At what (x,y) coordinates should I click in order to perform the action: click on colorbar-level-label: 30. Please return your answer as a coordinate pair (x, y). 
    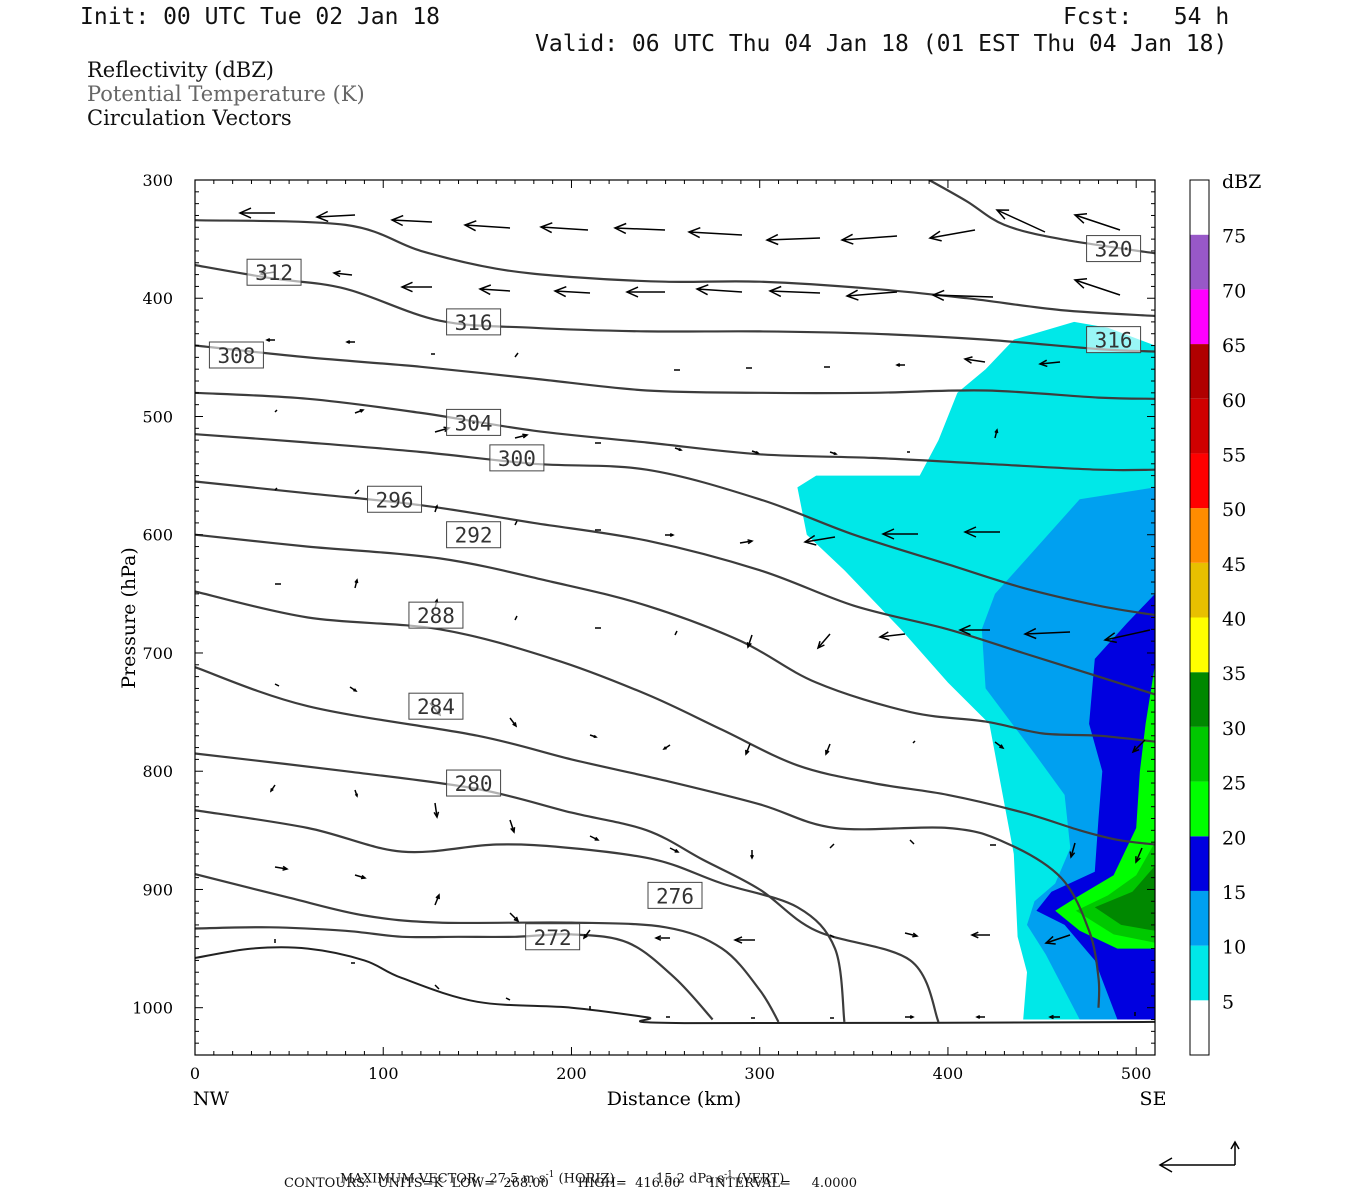
    Looking at the image, I should click on (1234, 729).